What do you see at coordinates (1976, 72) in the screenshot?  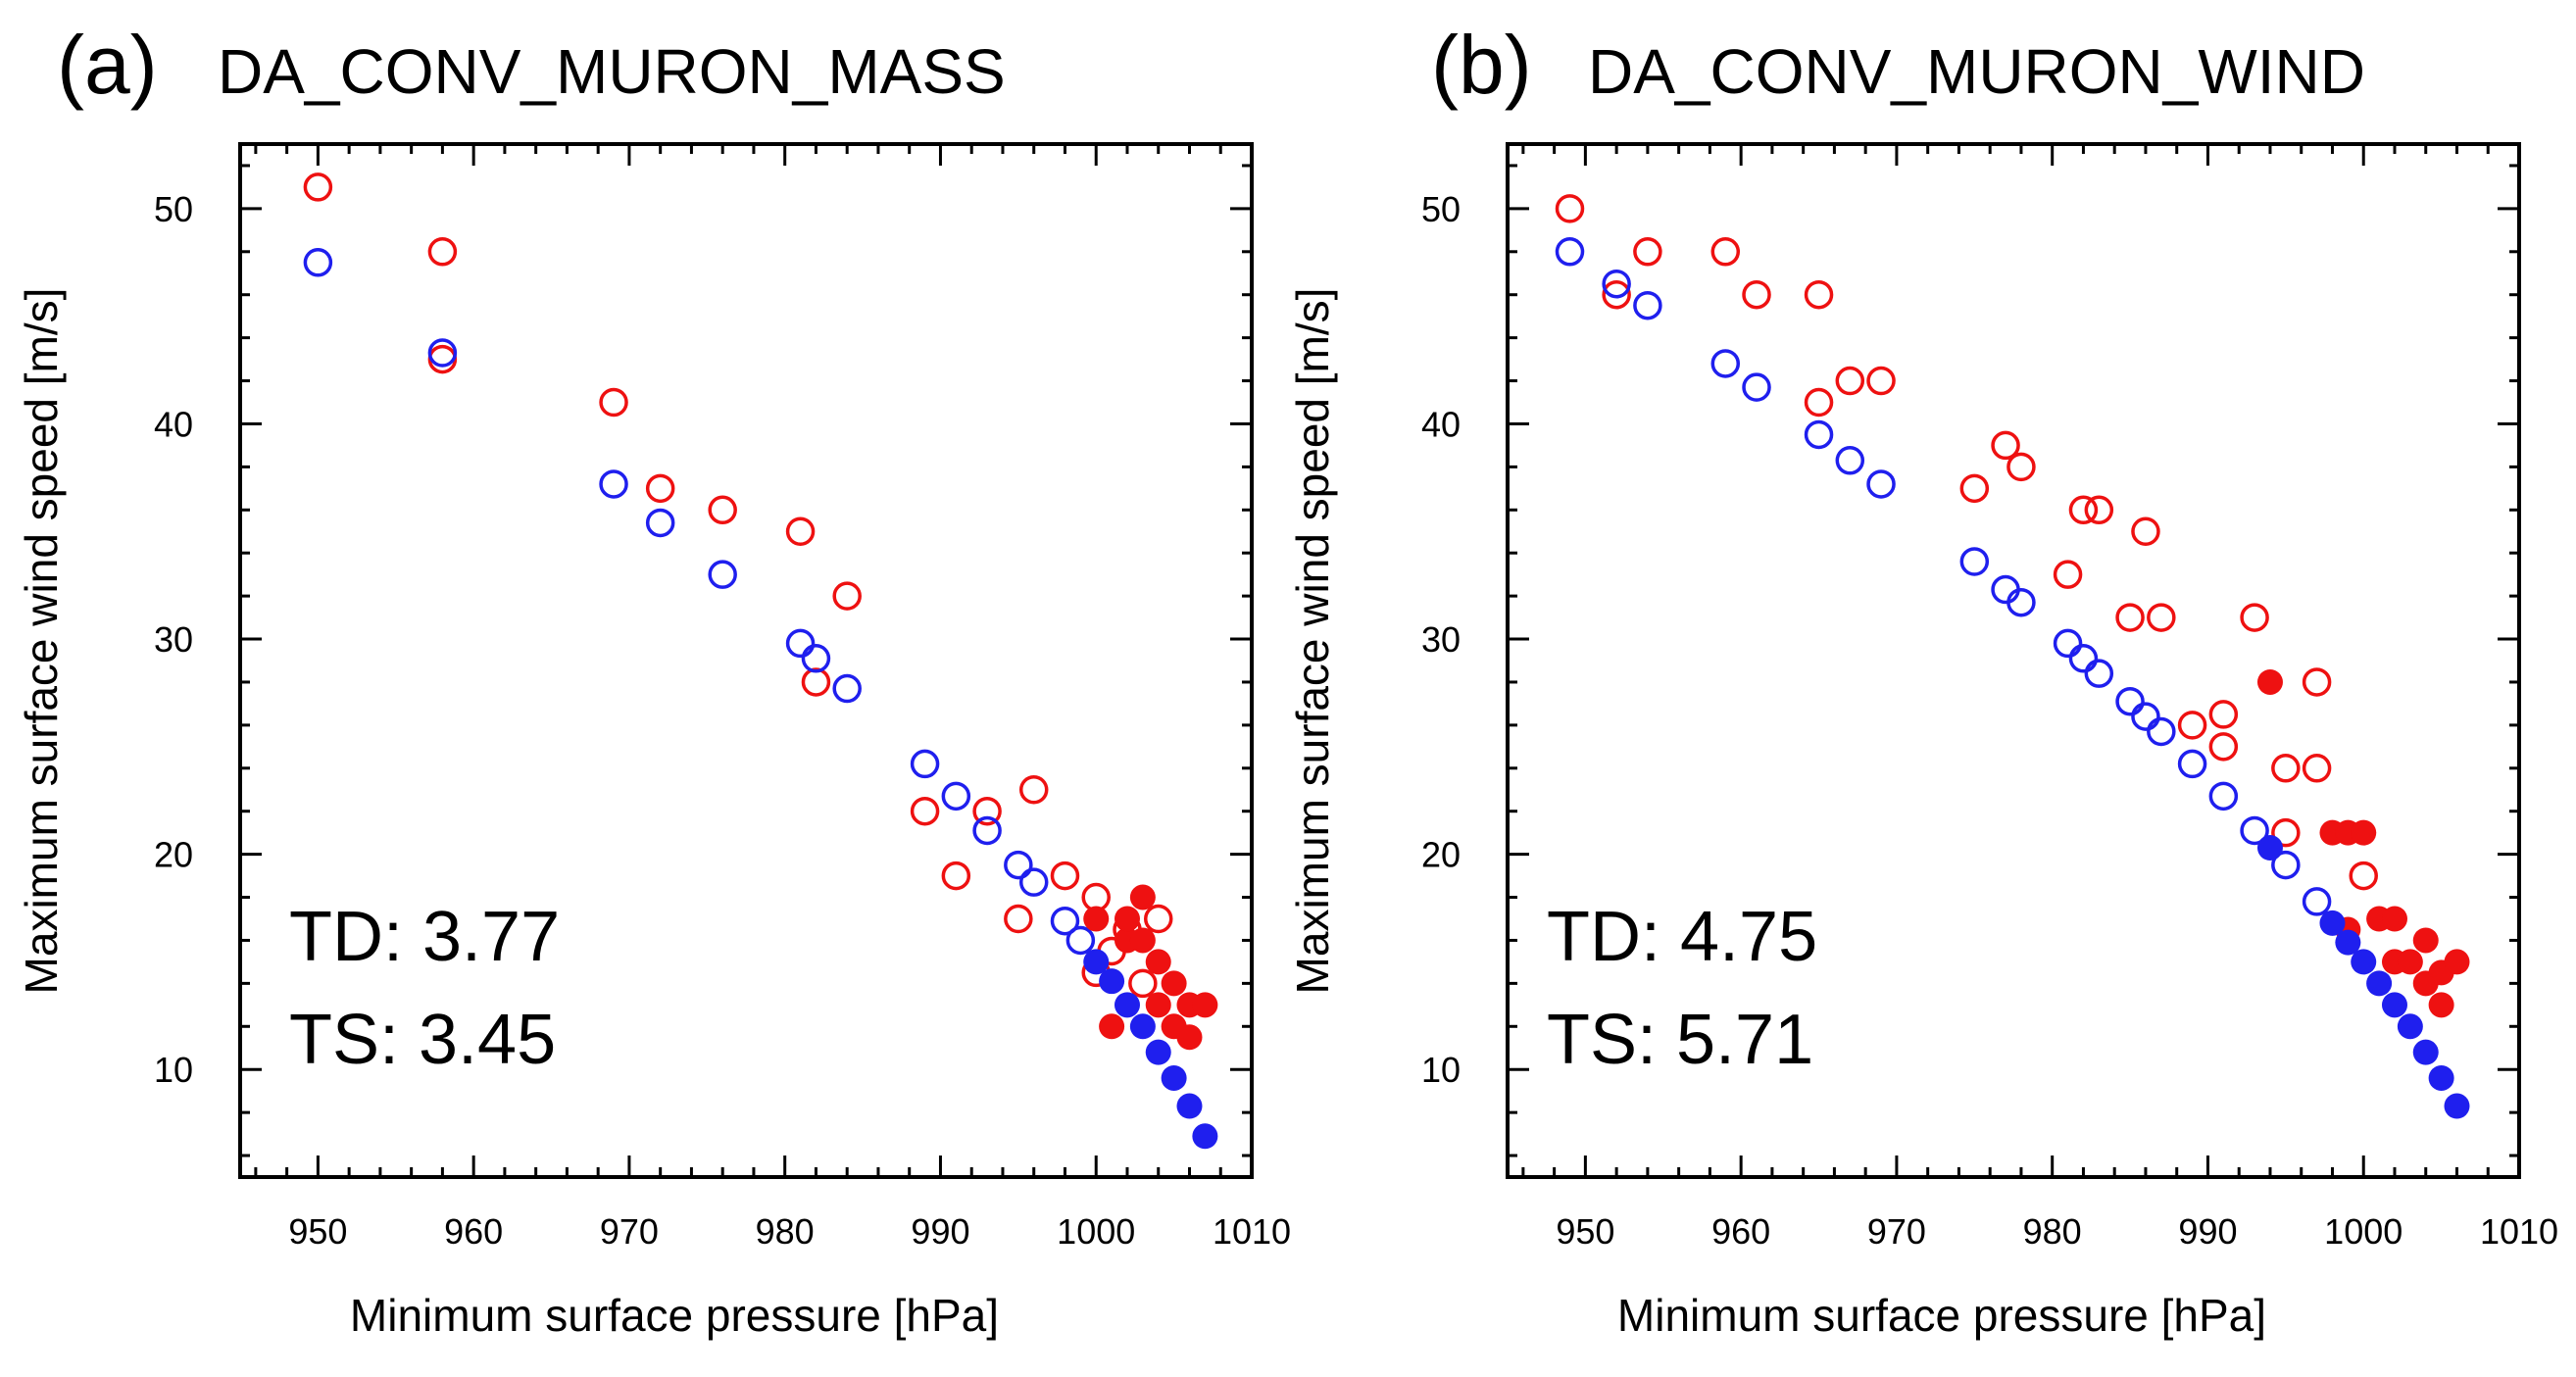 I see `panel-title-b: DA_CONV_MURON_WIND` at bounding box center [1976, 72].